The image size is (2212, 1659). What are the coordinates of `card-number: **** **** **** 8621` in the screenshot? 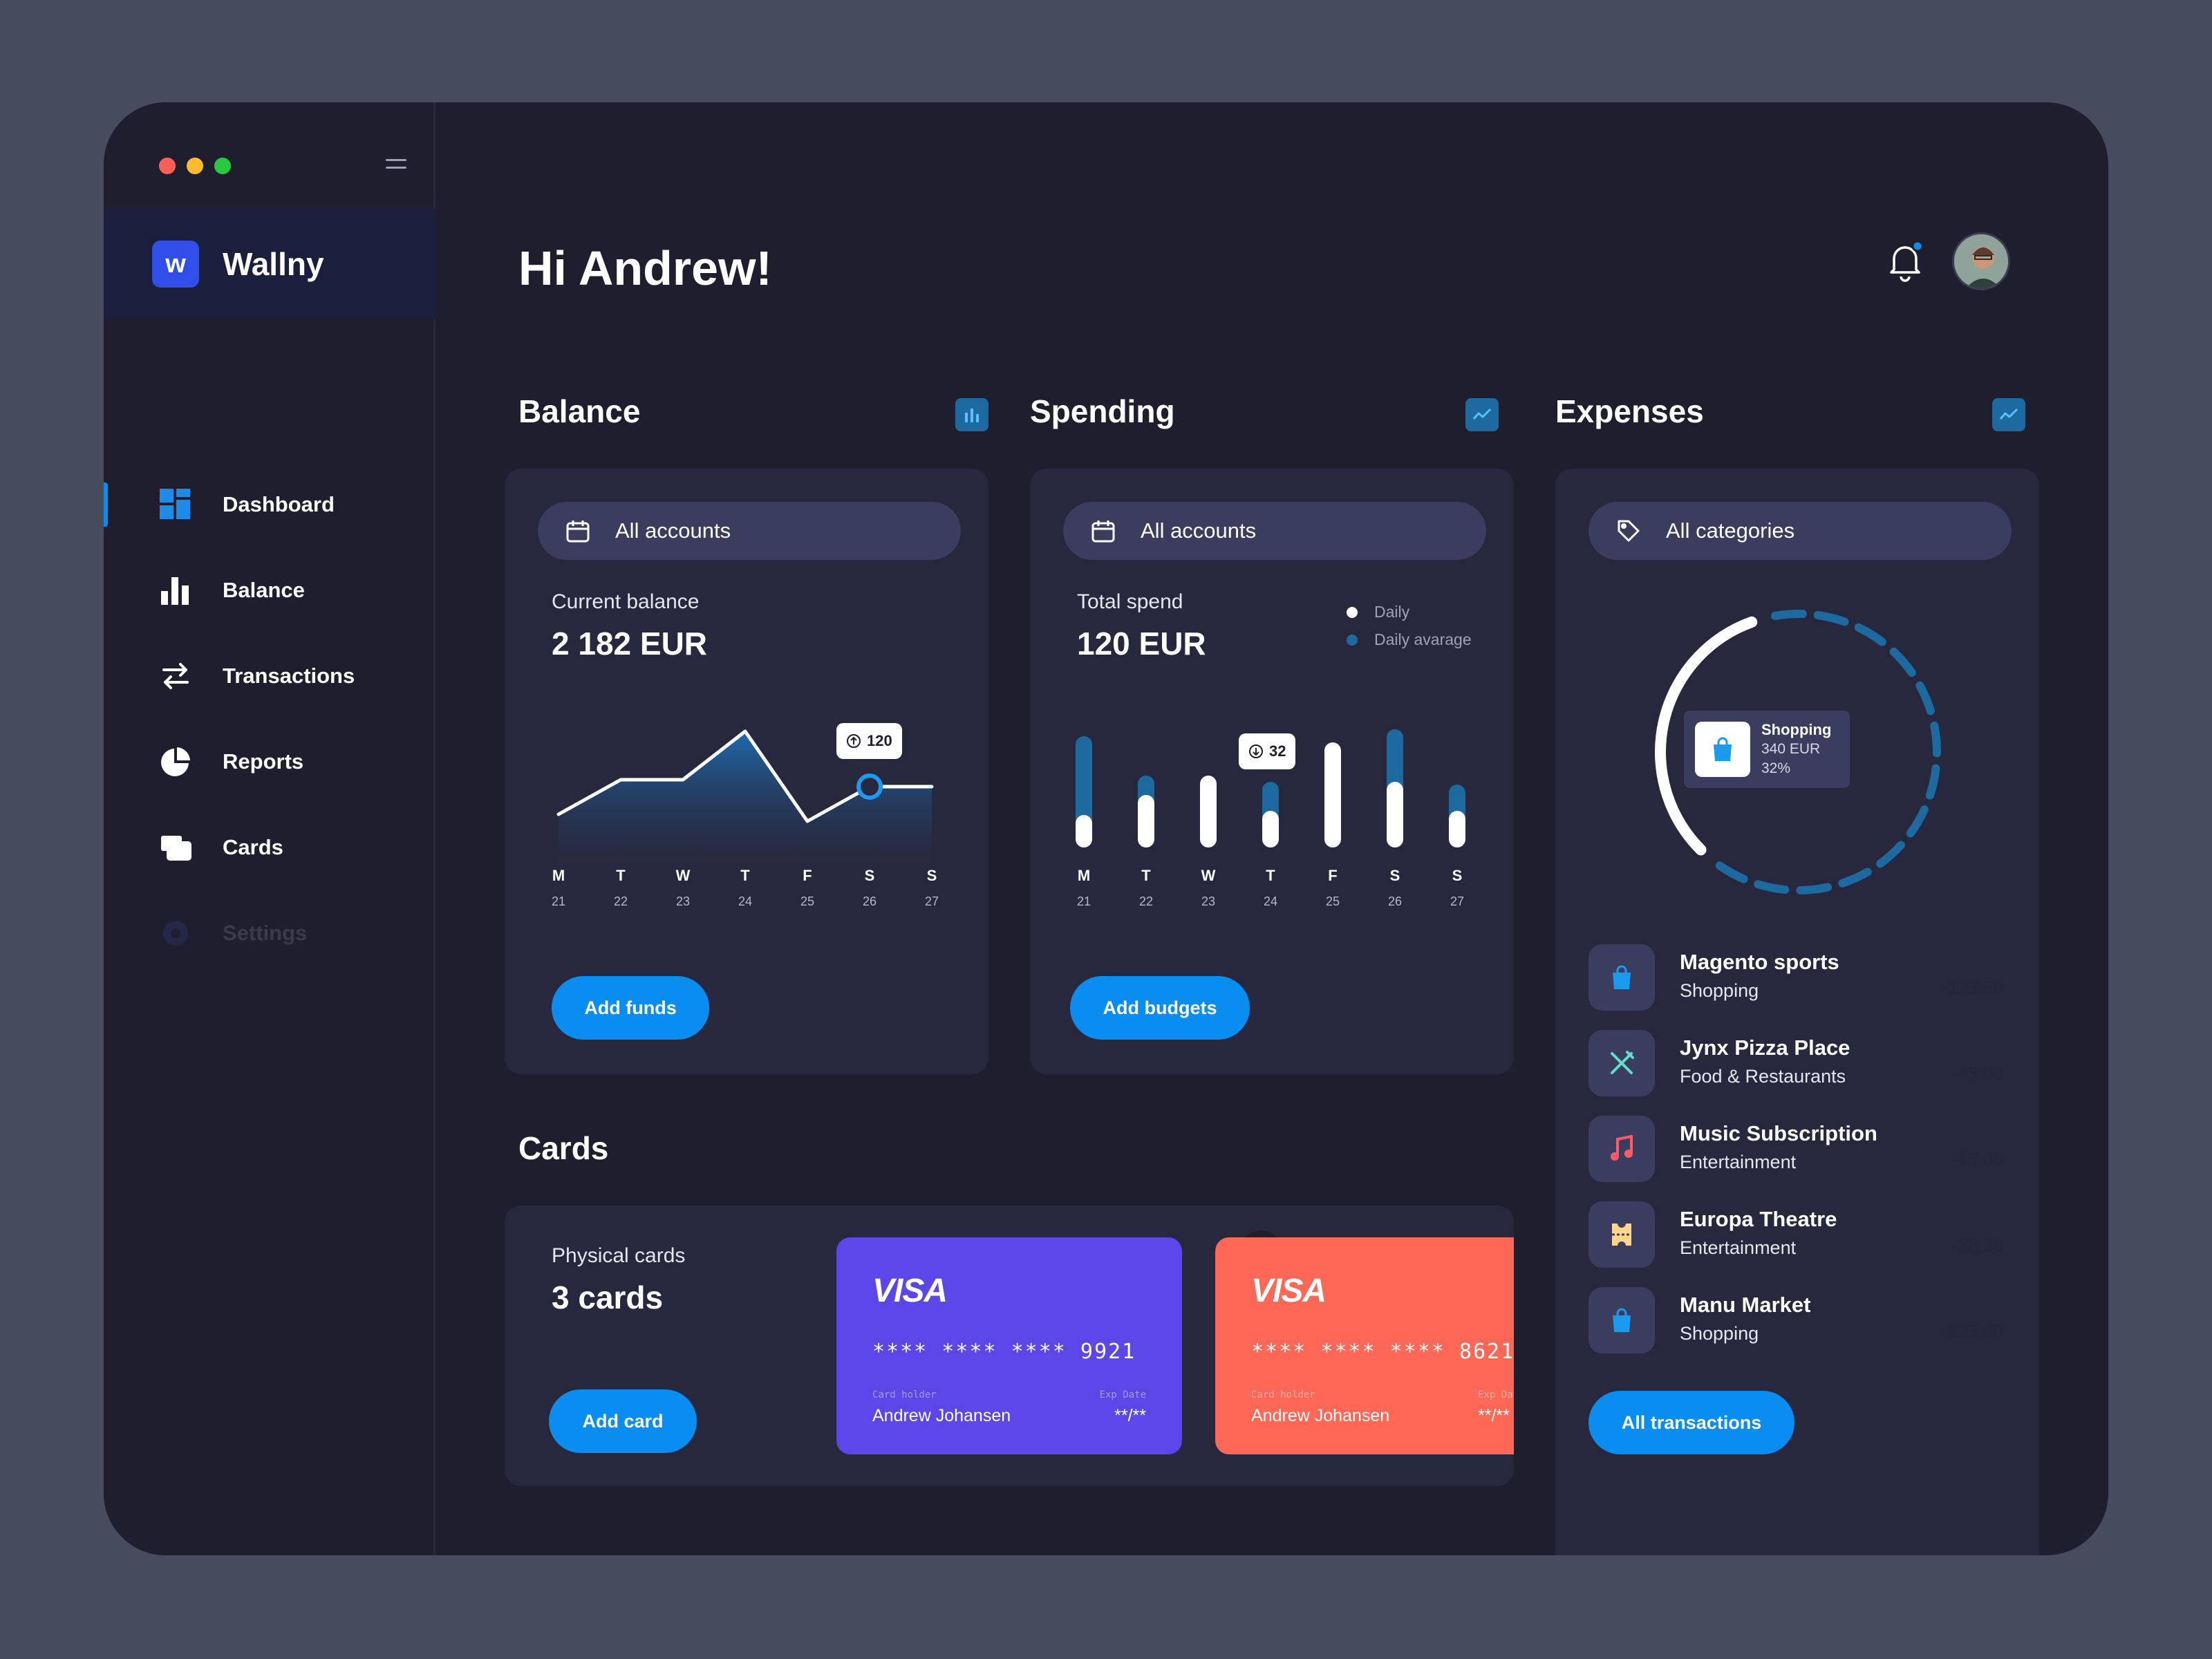 It's located at (1382, 1352).